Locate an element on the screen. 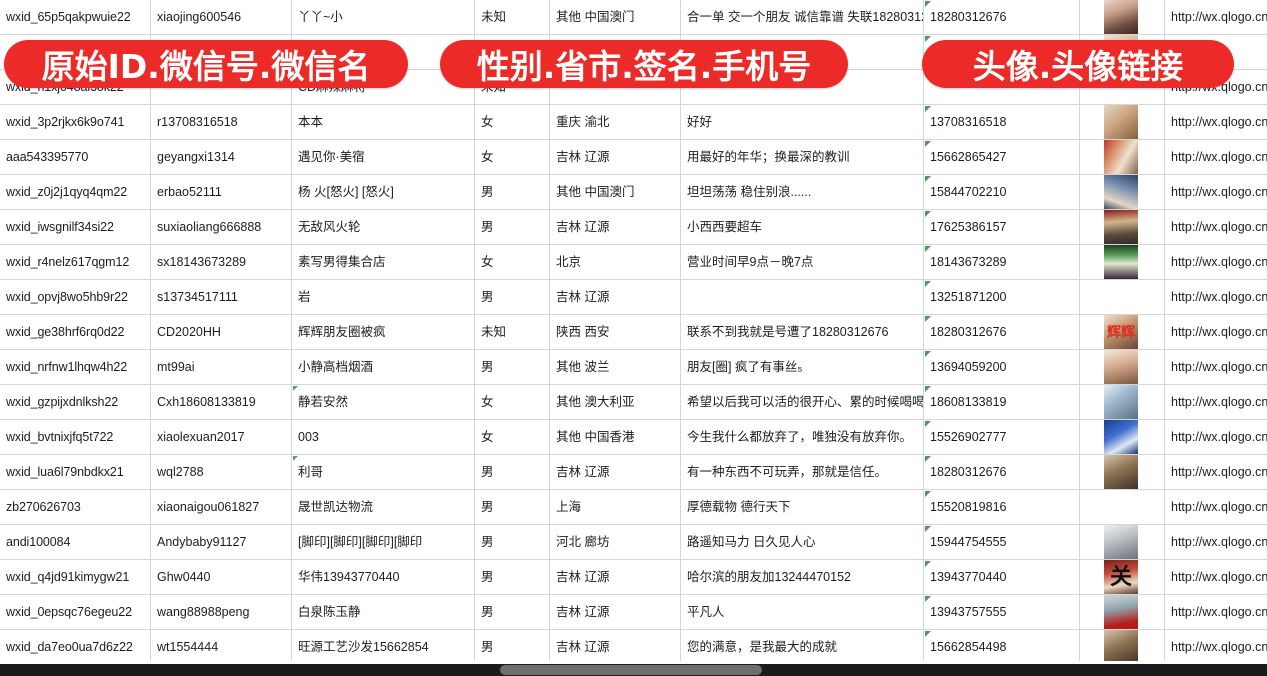 This screenshot has height=676, width=1267. cell-region: 陕西 西安 is located at coordinates (615, 332).